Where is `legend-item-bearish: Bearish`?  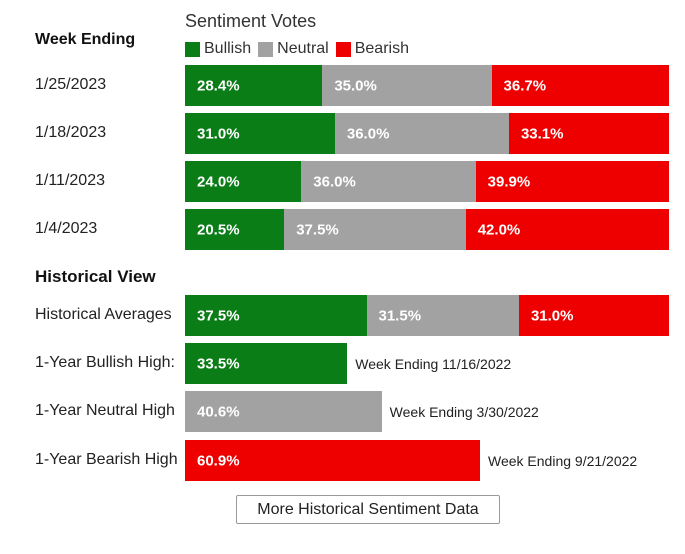 legend-item-bearish: Bearish is located at coordinates (372, 49).